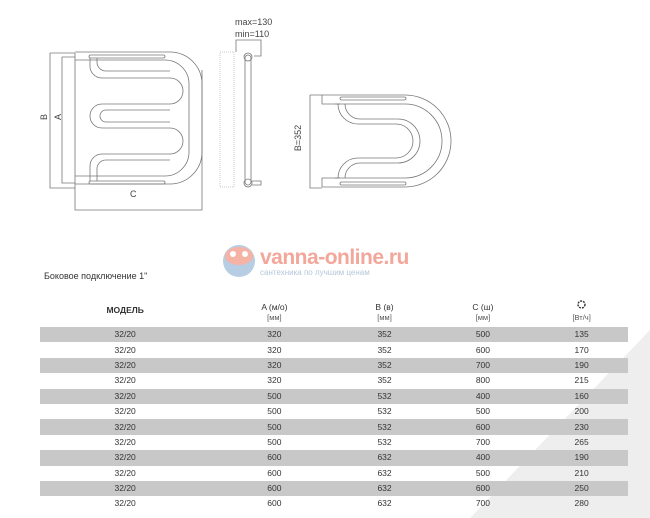 The image size is (650, 518). Describe the element at coordinates (44, 117) in the screenshot. I see `dim-b-label: B` at that location.